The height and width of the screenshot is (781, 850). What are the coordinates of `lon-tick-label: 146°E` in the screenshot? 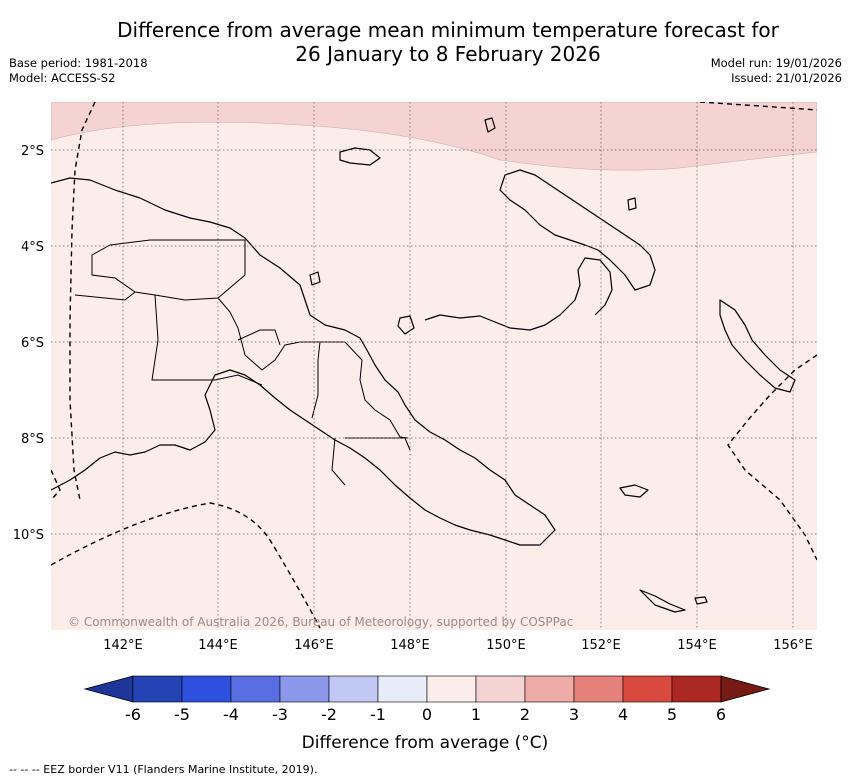 It's located at (314, 645).